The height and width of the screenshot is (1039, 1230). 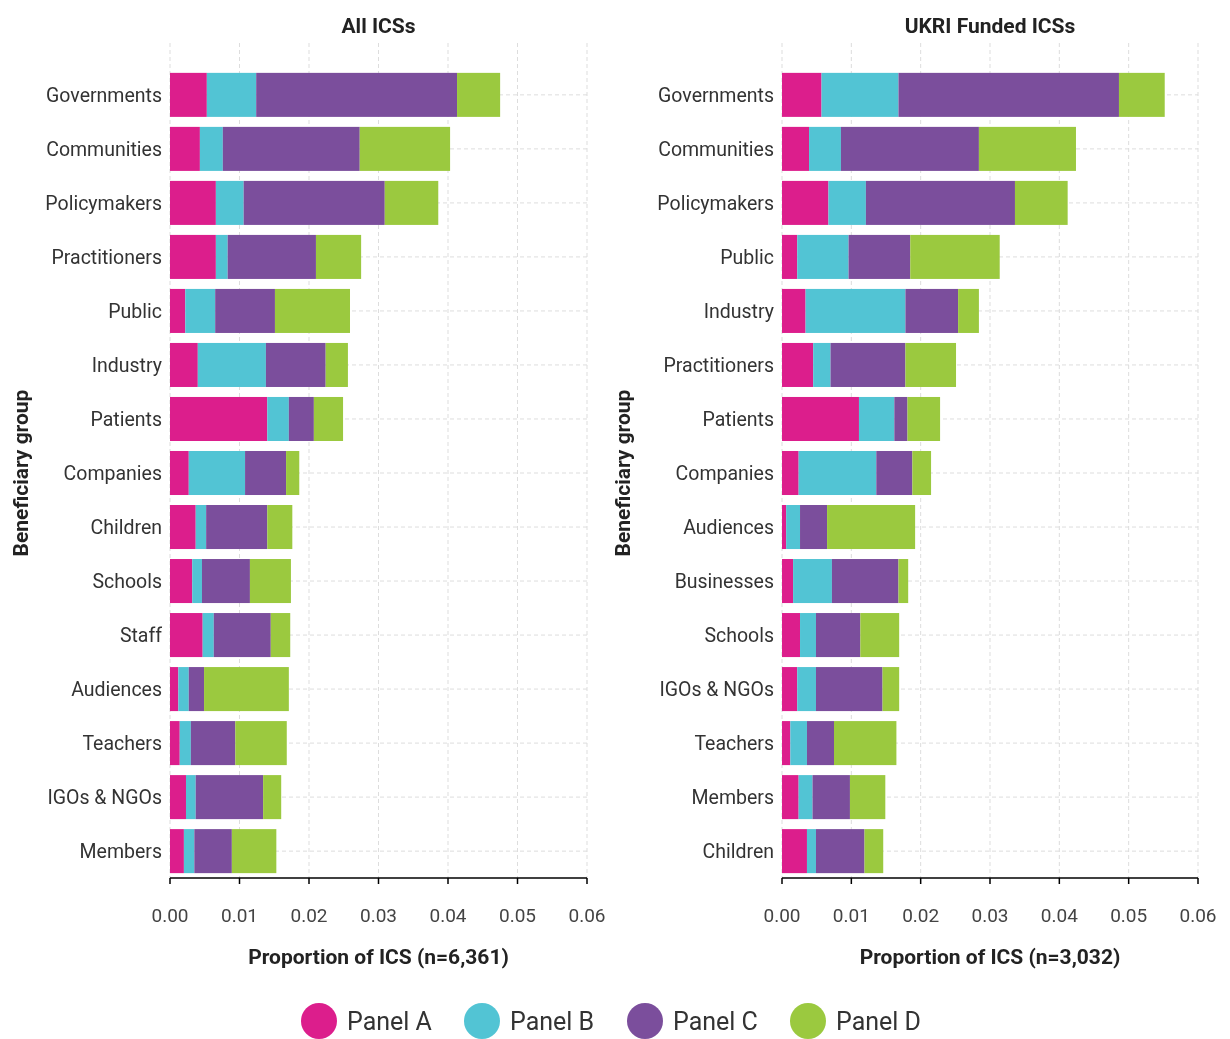 I want to click on x-tick-label: 0.06, so click(x=1198, y=915).